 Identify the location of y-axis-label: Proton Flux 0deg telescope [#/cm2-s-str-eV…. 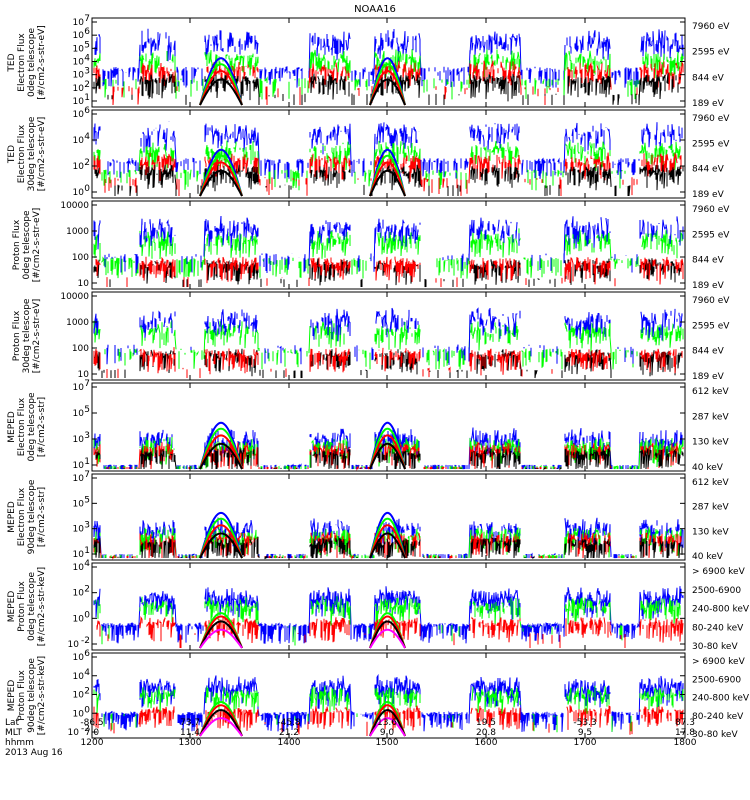
(27, 245).